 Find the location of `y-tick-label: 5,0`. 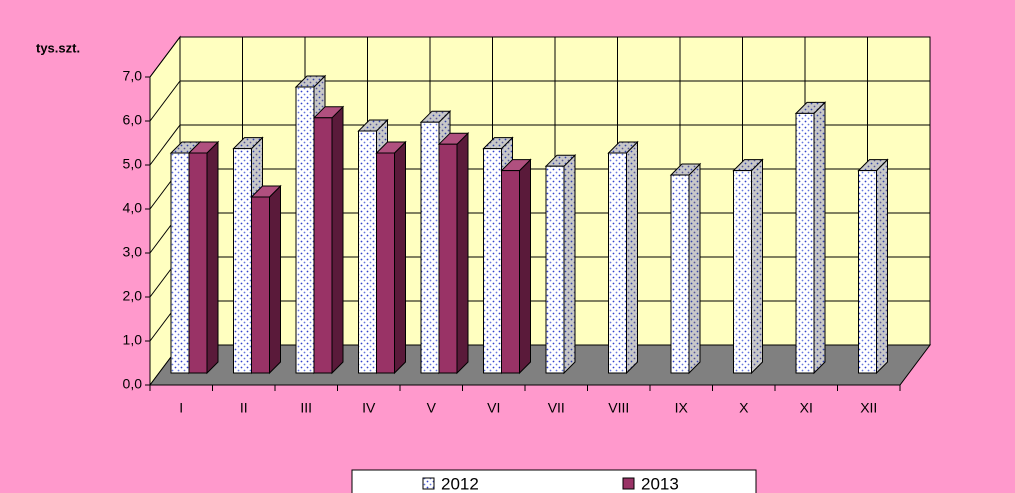

y-tick-label: 5,0 is located at coordinates (133, 164).